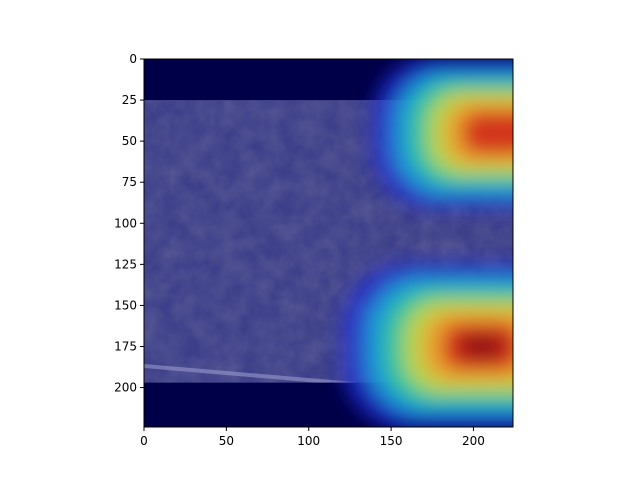  What do you see at coordinates (308, 441) in the screenshot?
I see `x-tick-label: 100` at bounding box center [308, 441].